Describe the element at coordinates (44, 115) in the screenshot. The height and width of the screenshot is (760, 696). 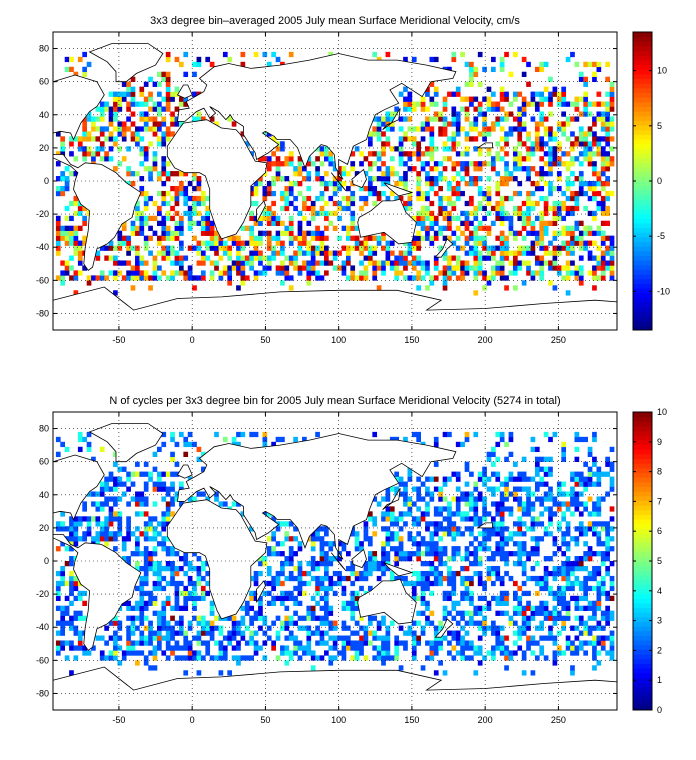
I see `y-tick-label: 40` at that location.